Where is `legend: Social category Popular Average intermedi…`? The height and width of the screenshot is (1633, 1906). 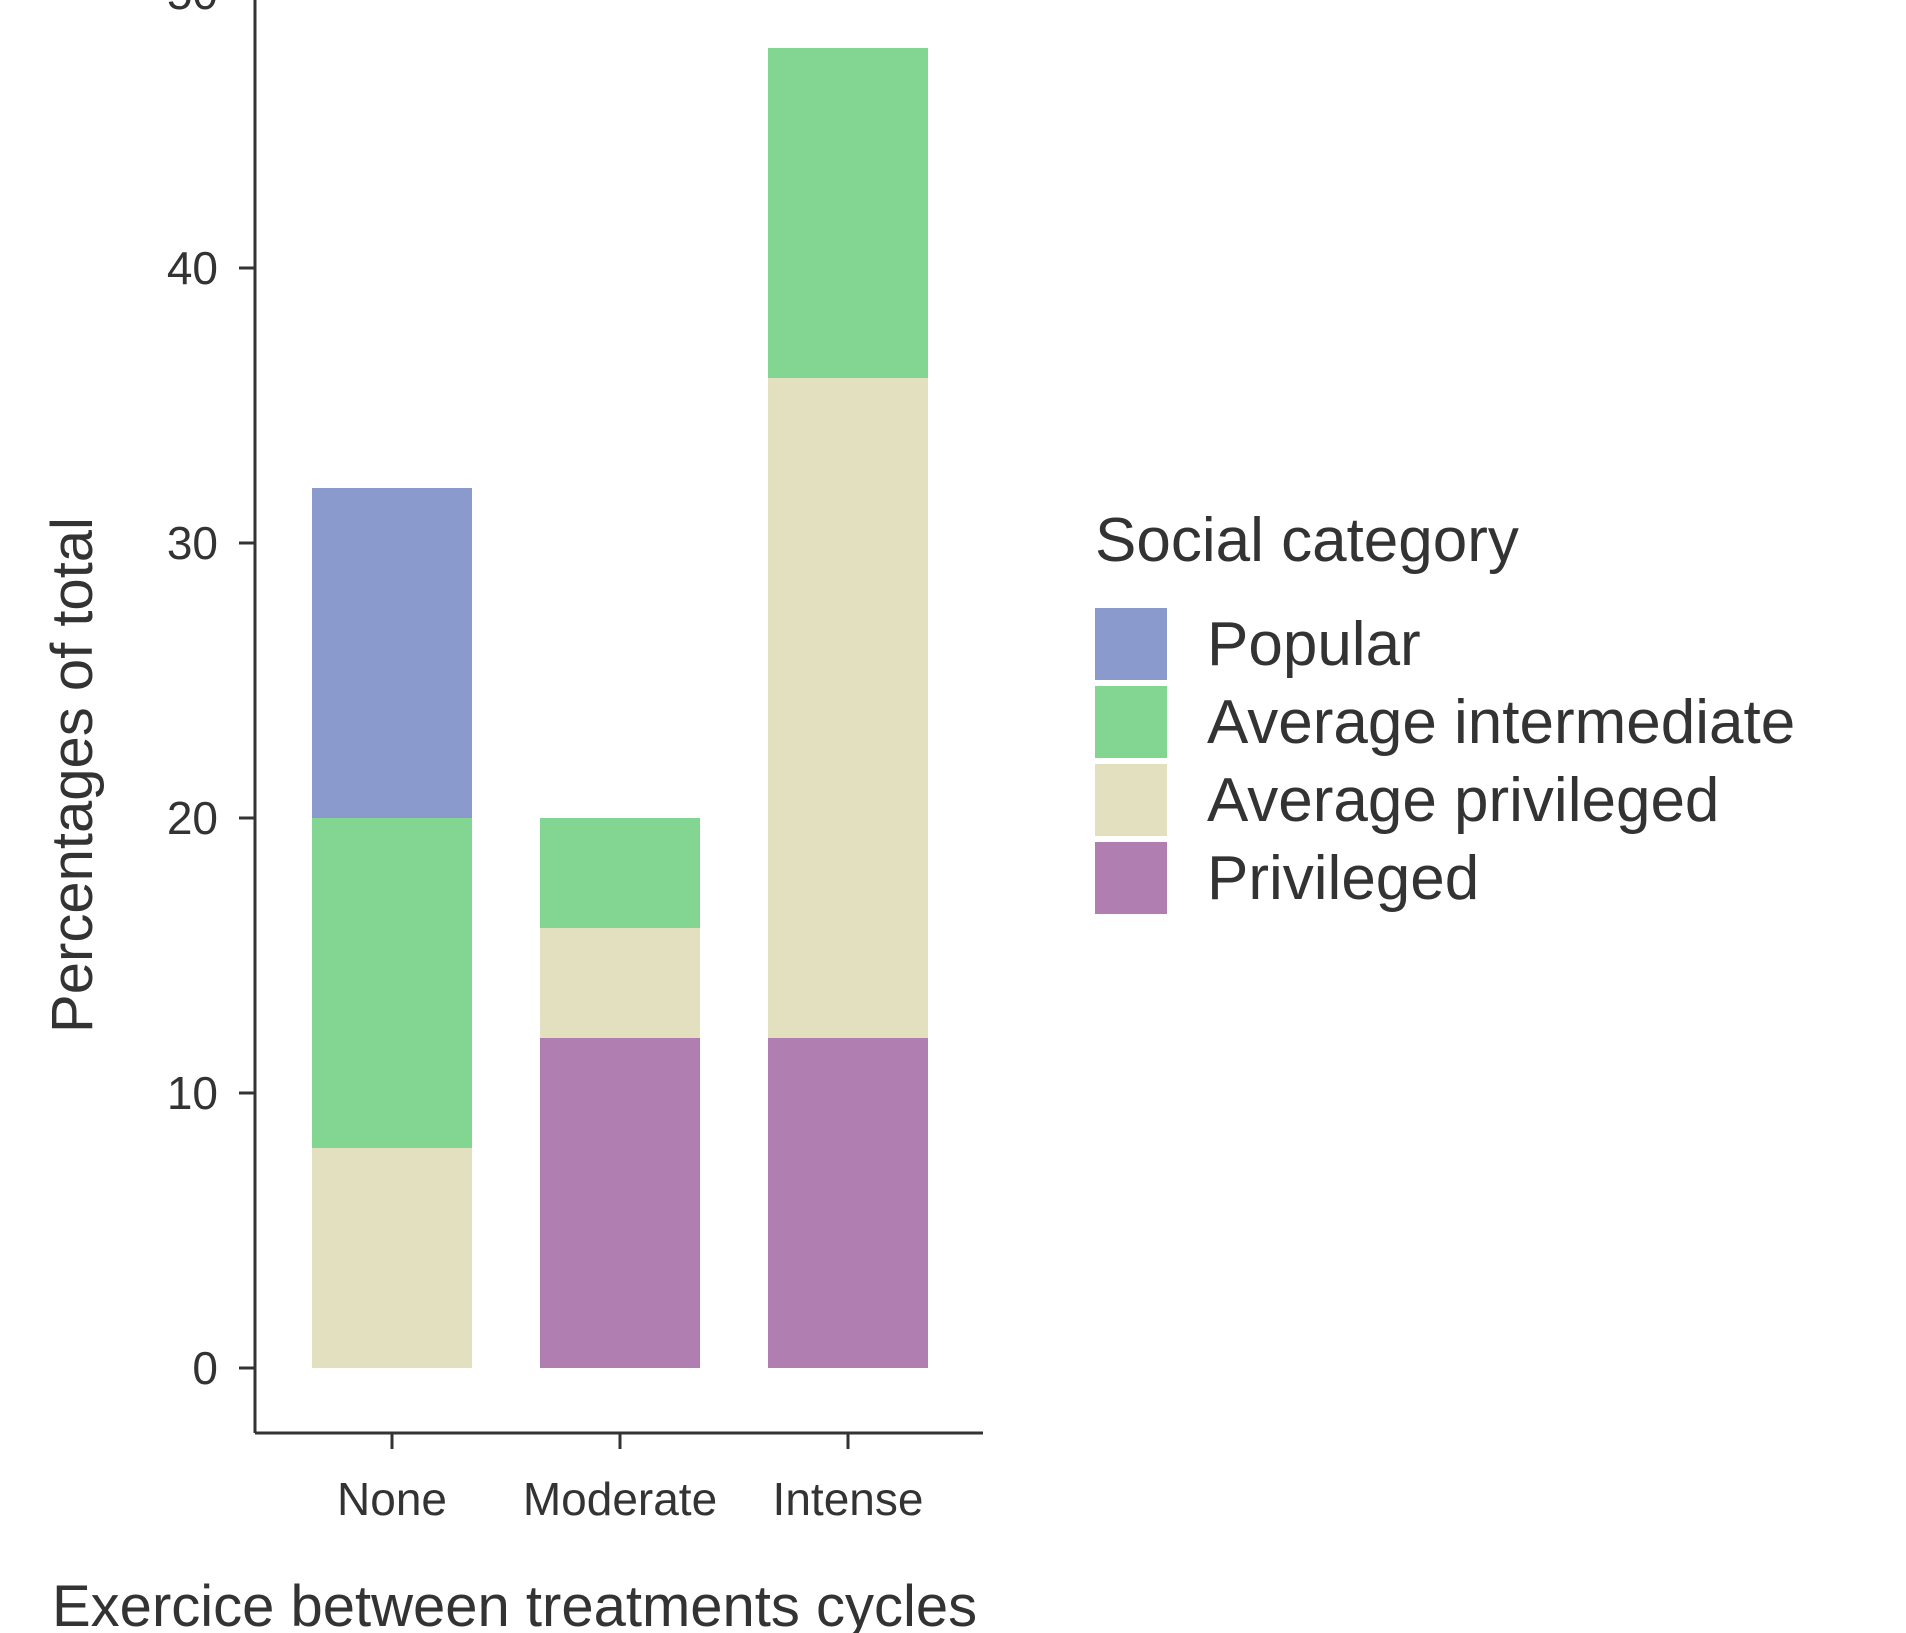 legend: Social category Popular Average intermedi… is located at coordinates (1445, 710).